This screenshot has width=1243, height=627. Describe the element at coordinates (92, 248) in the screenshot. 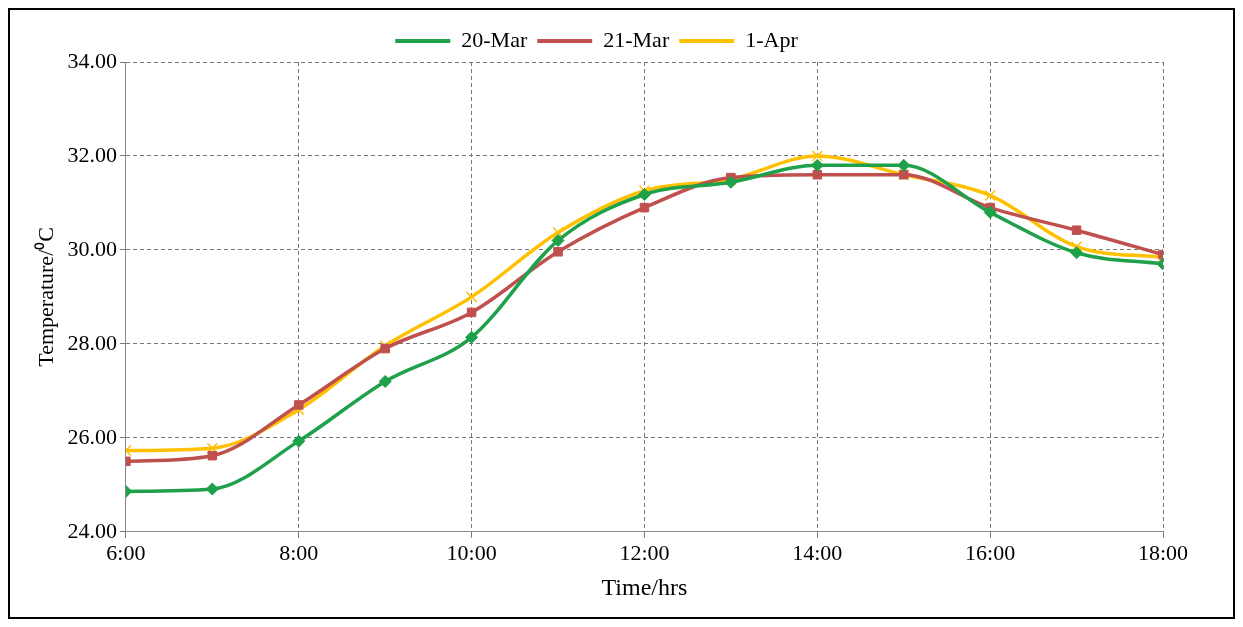

I see `y-tick-label: 30.00` at that location.